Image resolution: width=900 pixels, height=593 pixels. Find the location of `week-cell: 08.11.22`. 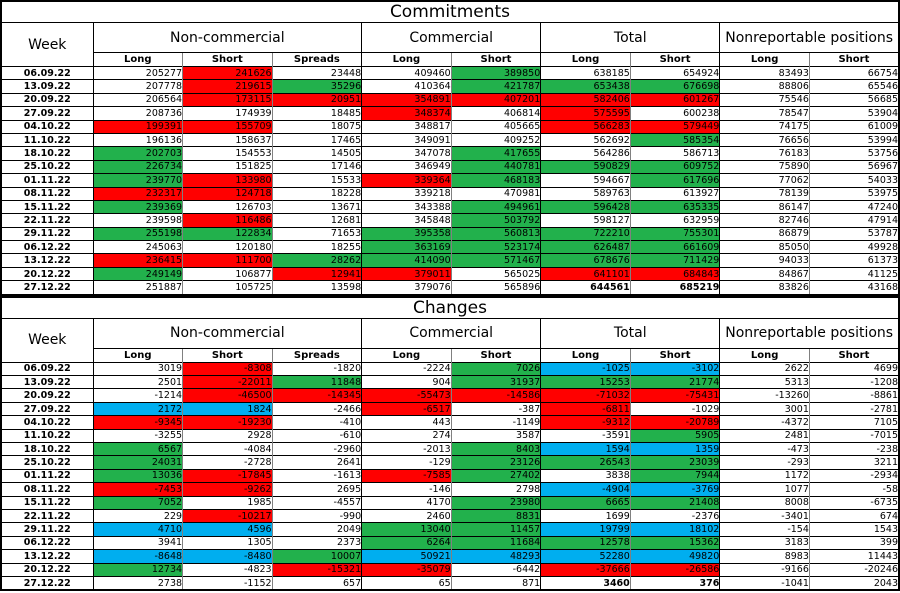

week-cell: 08.11.22 is located at coordinates (46, 193).